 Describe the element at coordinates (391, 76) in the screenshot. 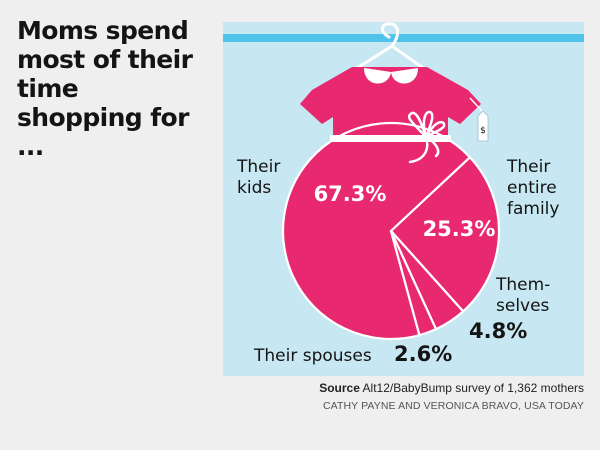

I see `collar-icon` at that location.